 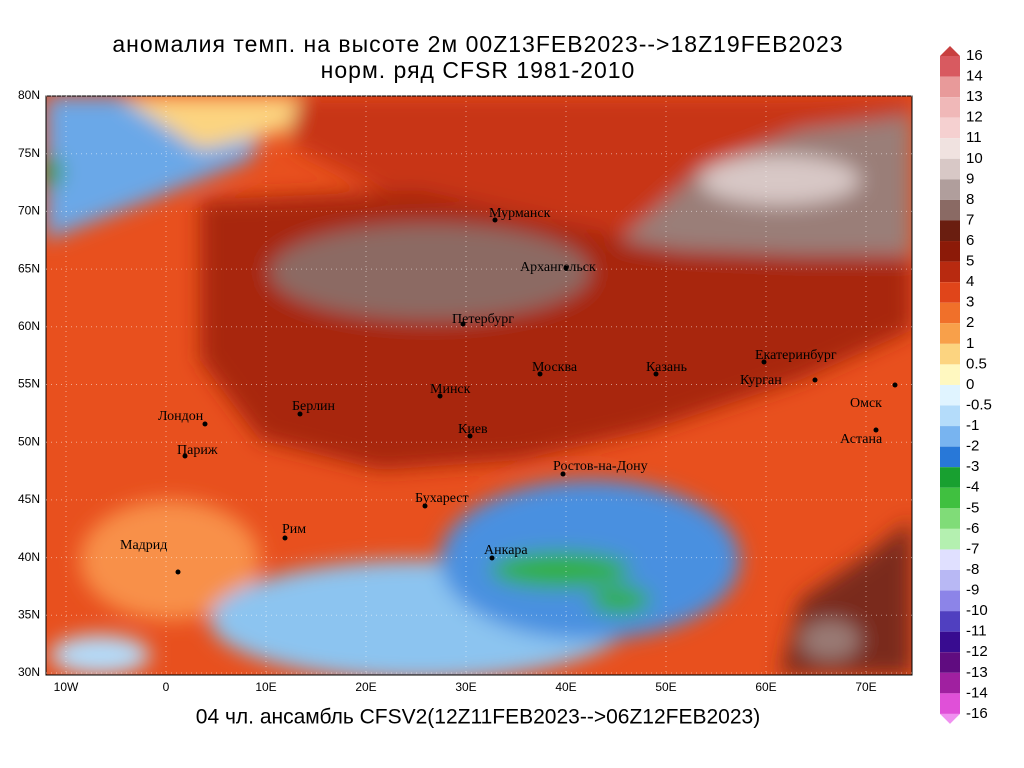 I want to click on lat-tick-label: 75N, so click(x=29, y=153).